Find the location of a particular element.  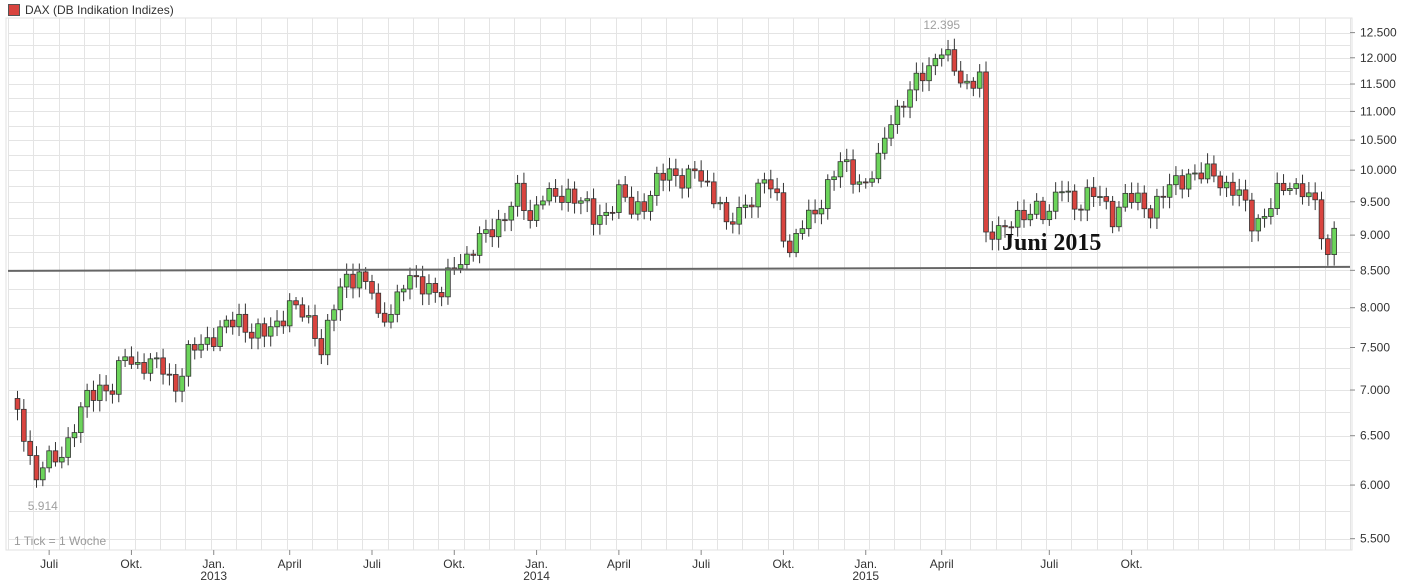

y-tick-label: 10.000 is located at coordinates (1378, 170).